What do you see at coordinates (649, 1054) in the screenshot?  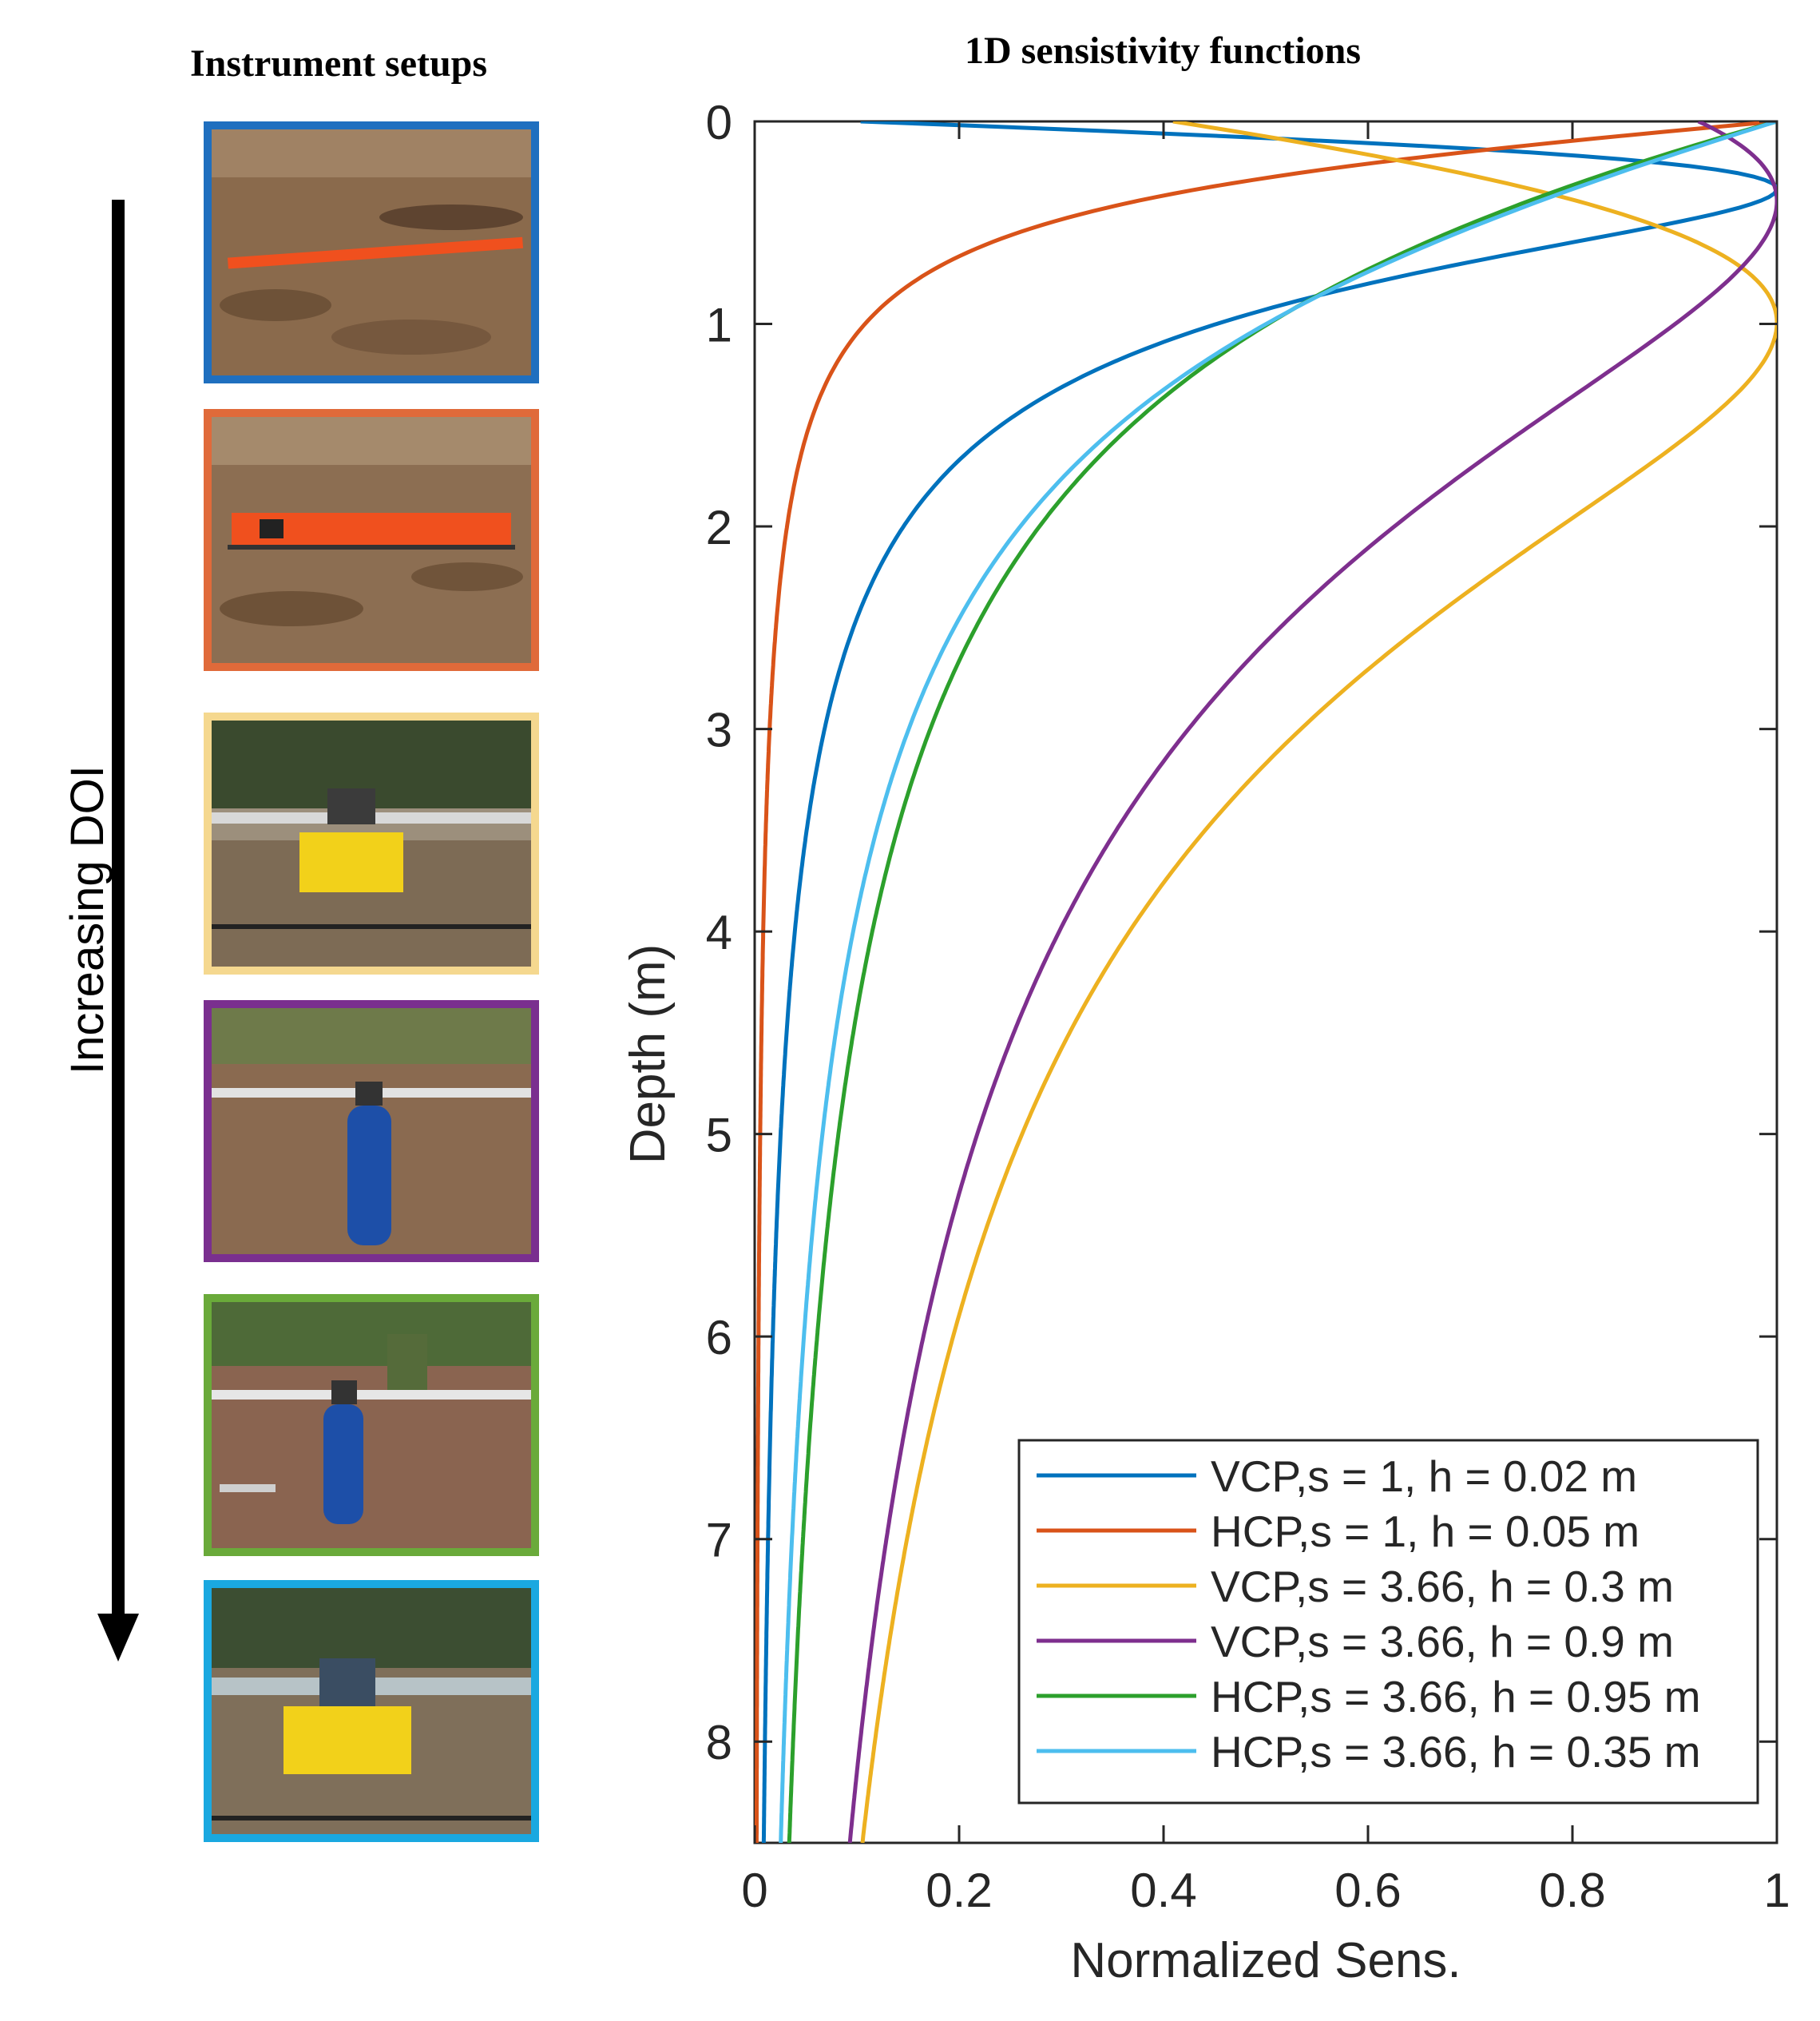 I see `y-axis-label: Depth (m)` at bounding box center [649, 1054].